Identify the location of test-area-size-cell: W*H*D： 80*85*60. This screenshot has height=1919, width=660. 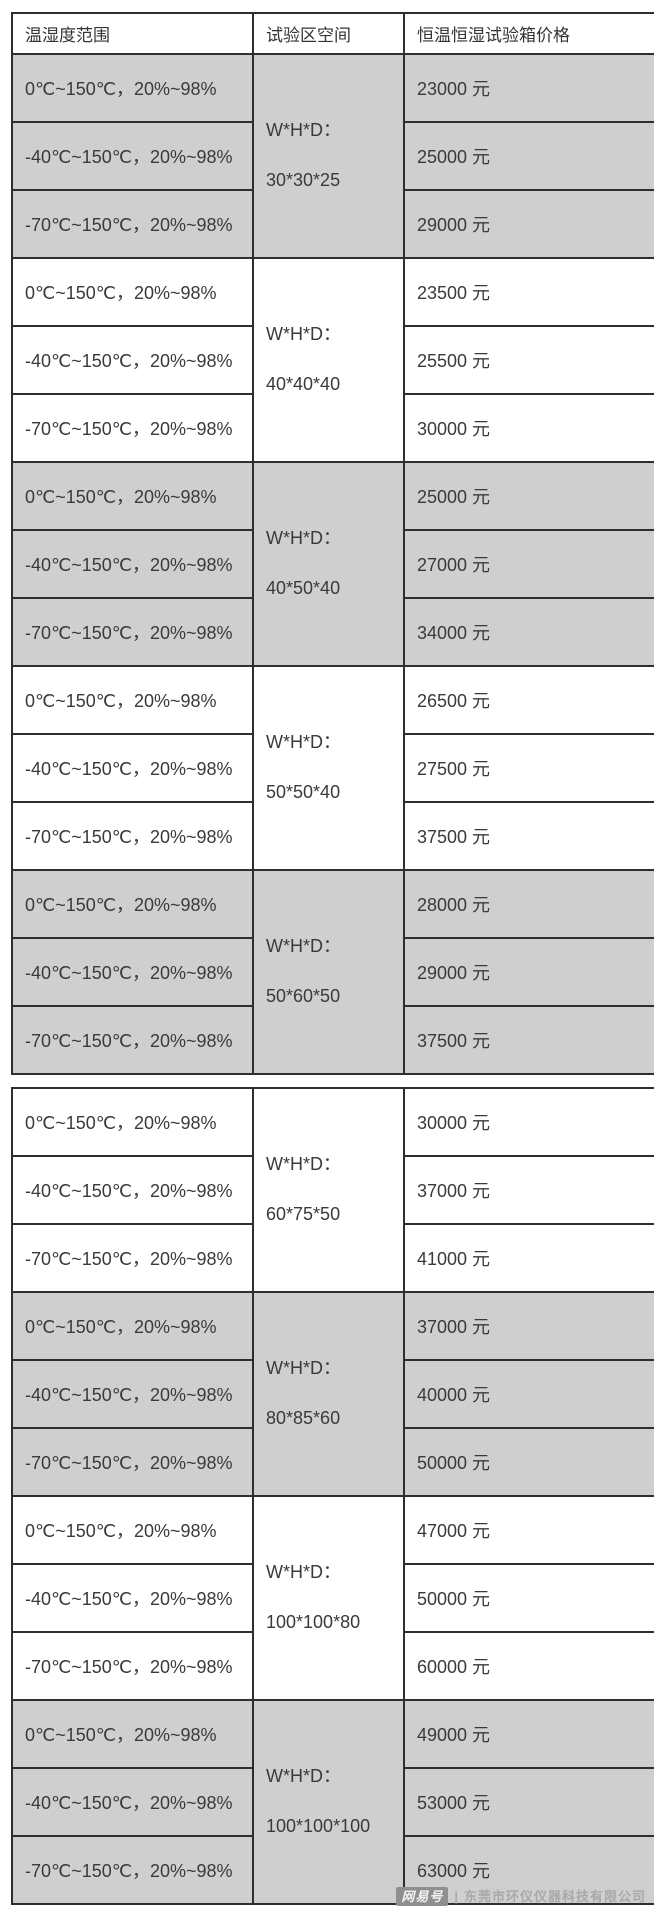
(328, 1394).